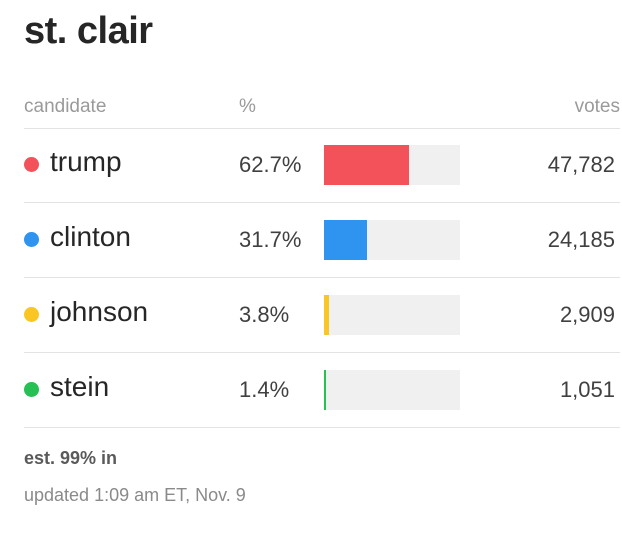  I want to click on candidate-row-stein: stein 1.4% 1,051, so click(322, 390).